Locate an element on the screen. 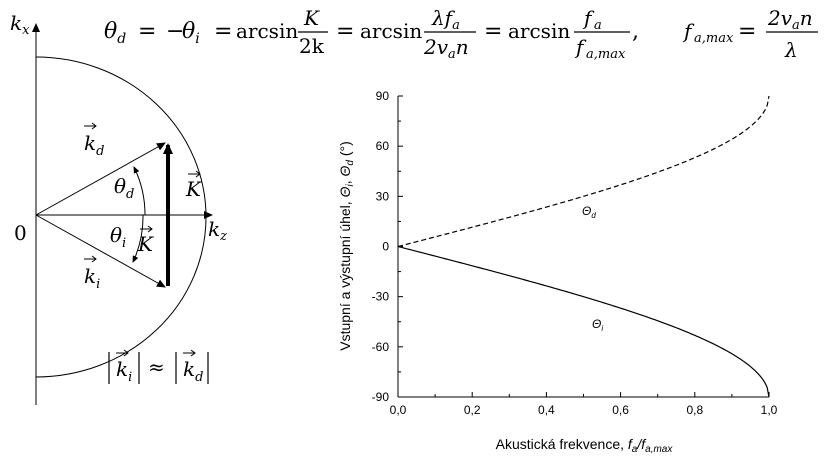  eq-minus: − is located at coordinates (175, 31).